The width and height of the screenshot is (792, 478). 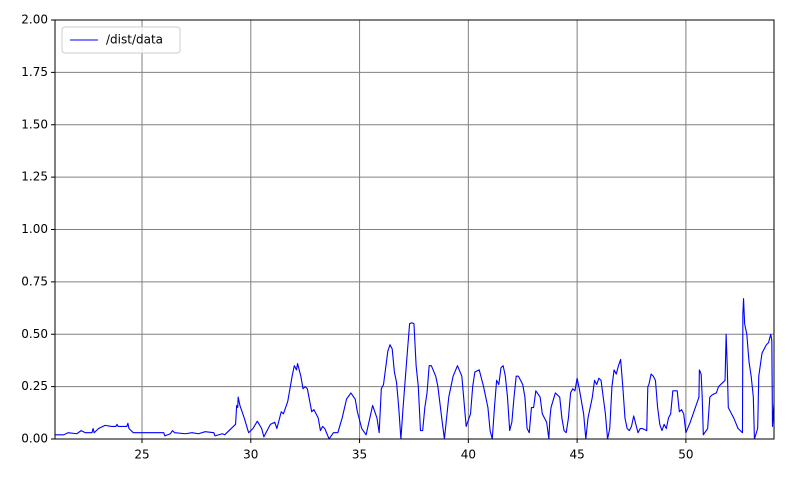 I want to click on x-tick-label: 35, so click(x=359, y=455).